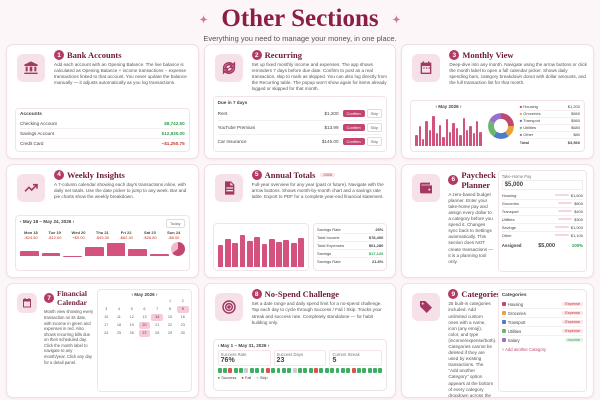  Describe the element at coordinates (31, 235) in the screenshot. I see `week-day: Mon 18 -$24.50` at that location.